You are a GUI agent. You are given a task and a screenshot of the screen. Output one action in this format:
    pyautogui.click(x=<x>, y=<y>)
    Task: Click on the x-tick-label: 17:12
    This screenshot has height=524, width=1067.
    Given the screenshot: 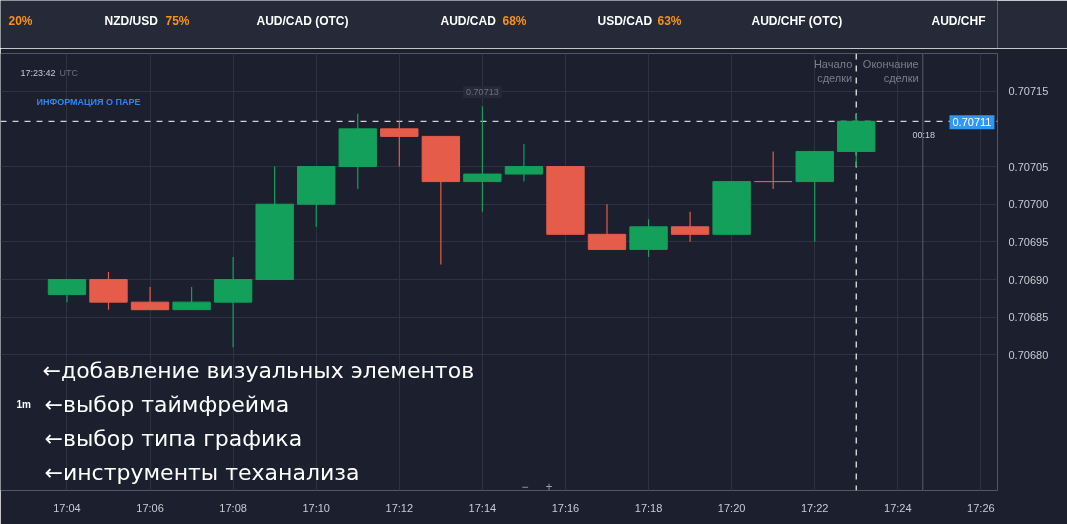 What is the action you would take?
    pyautogui.click(x=399, y=507)
    